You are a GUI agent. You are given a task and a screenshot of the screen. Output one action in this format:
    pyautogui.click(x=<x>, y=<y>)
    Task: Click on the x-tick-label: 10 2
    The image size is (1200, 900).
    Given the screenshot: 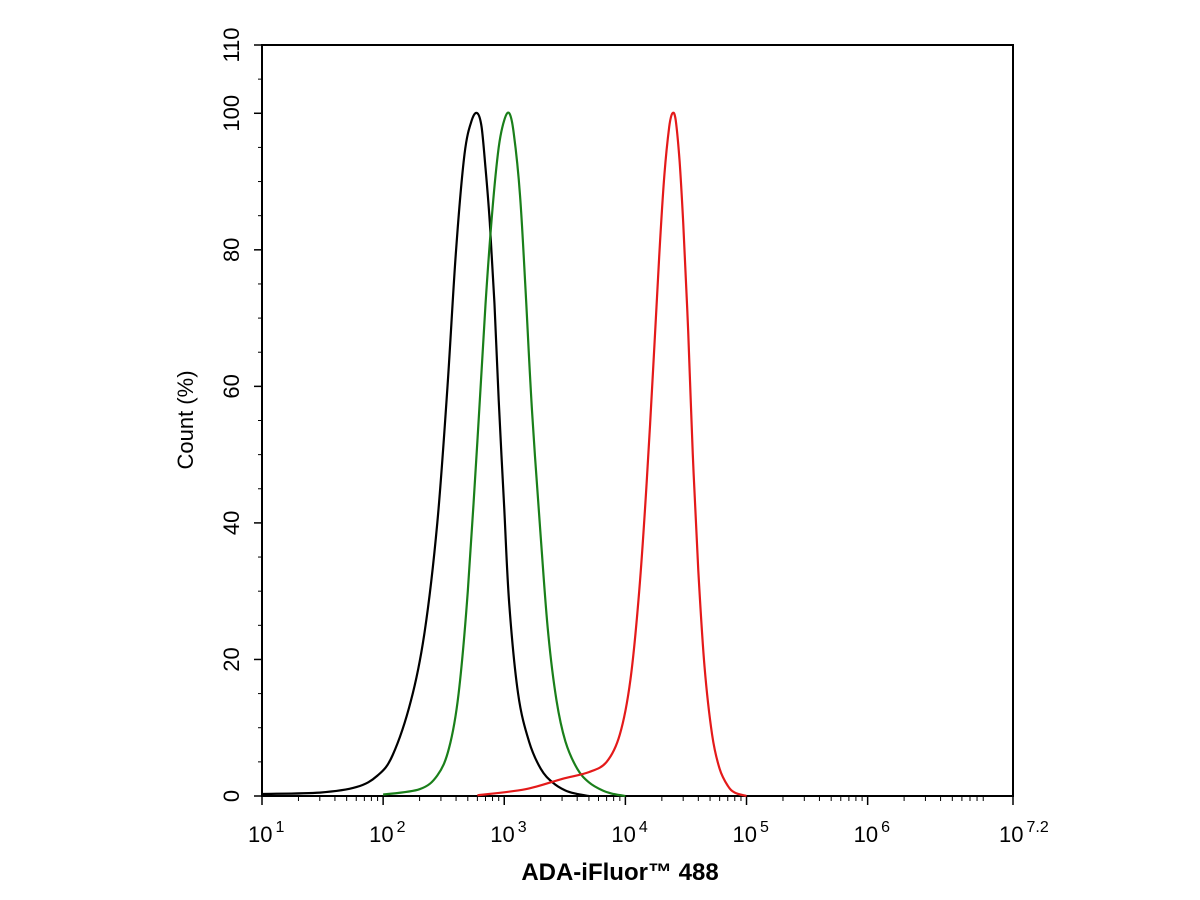 What is the action you would take?
    pyautogui.click(x=387, y=833)
    